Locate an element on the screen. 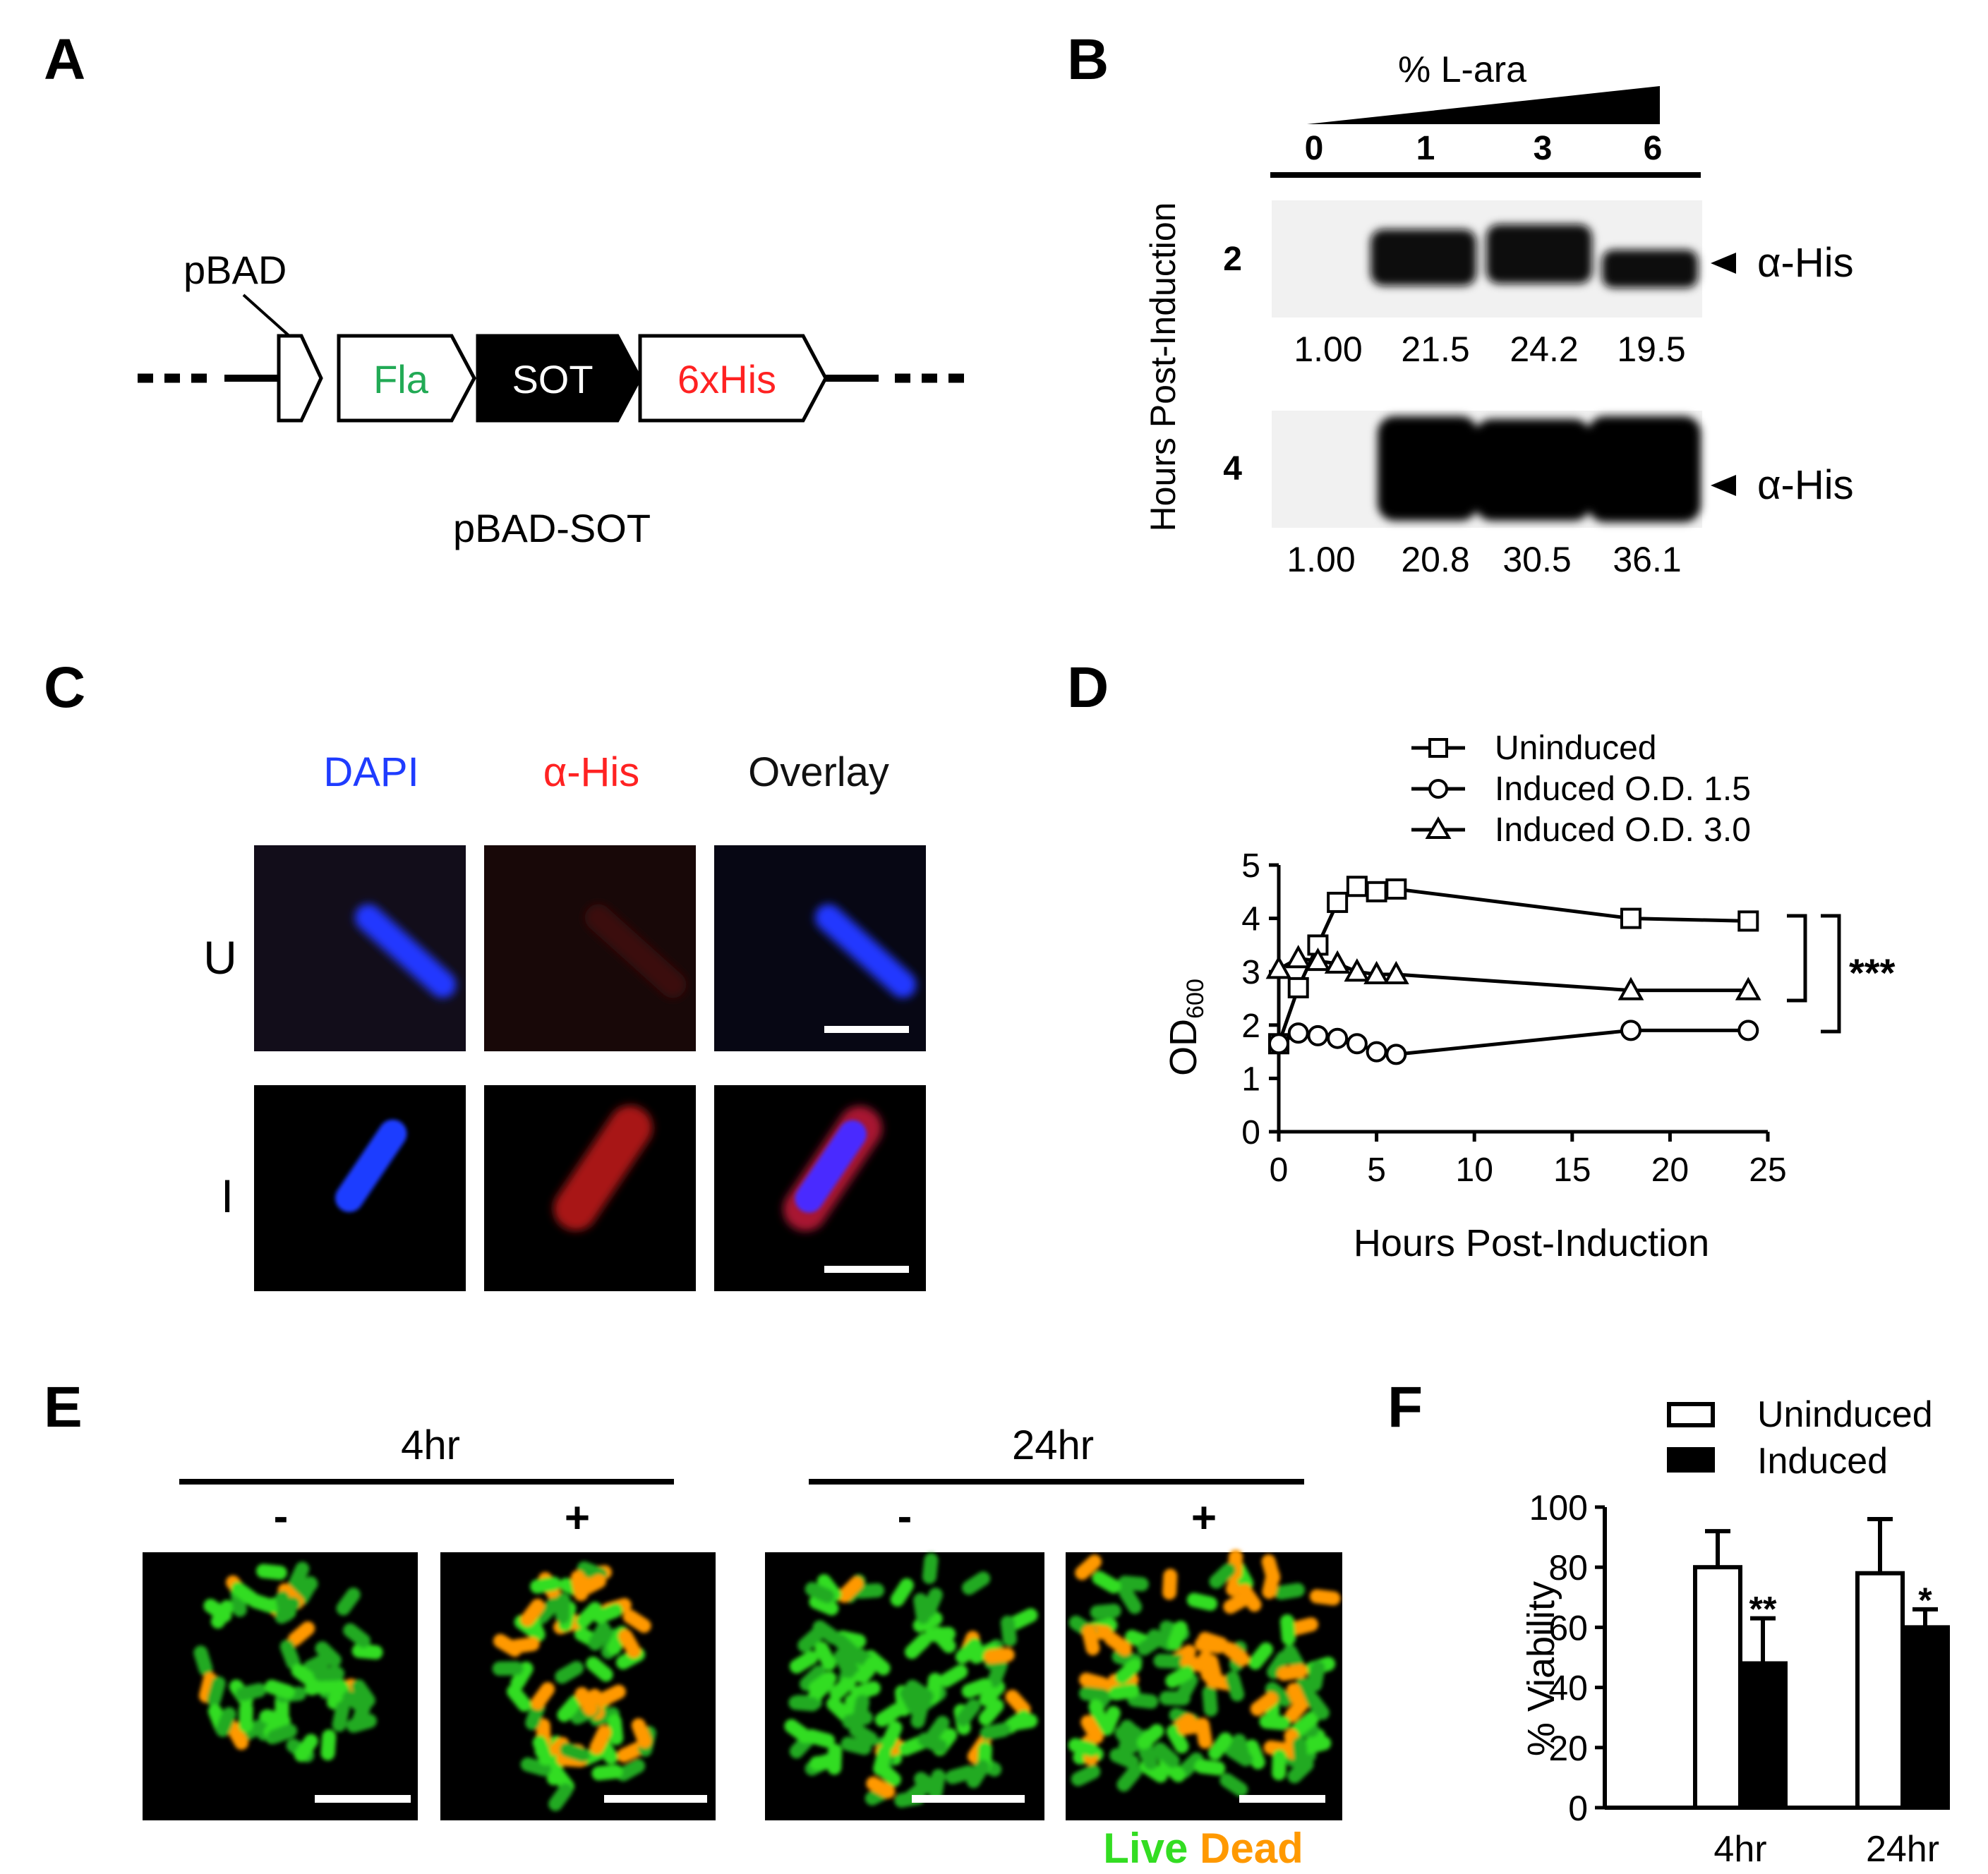 The height and width of the screenshot is (1874, 1988). blot-time-4: 4 is located at coordinates (1232, 469).